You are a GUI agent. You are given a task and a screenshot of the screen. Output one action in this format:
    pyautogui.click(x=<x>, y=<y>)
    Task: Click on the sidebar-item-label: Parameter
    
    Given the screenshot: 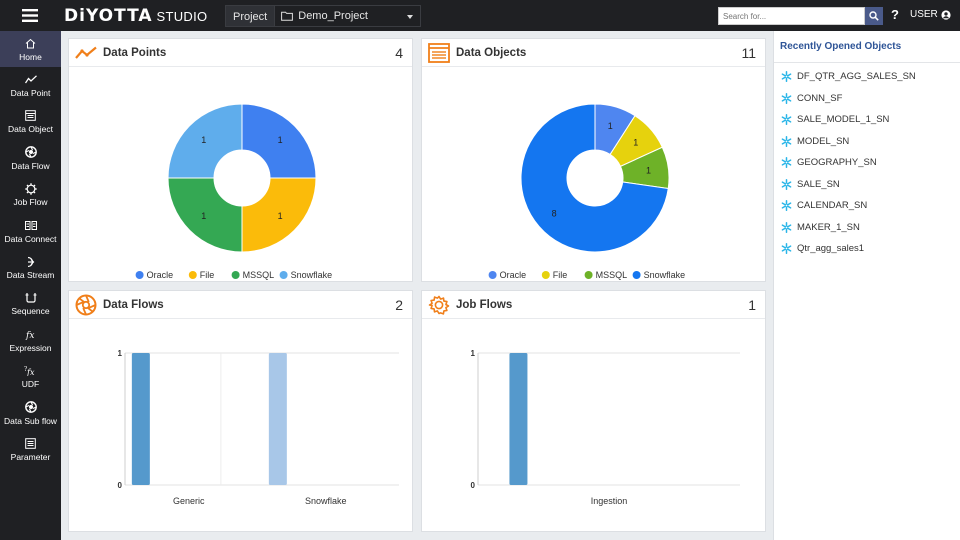 What is the action you would take?
    pyautogui.click(x=30, y=456)
    